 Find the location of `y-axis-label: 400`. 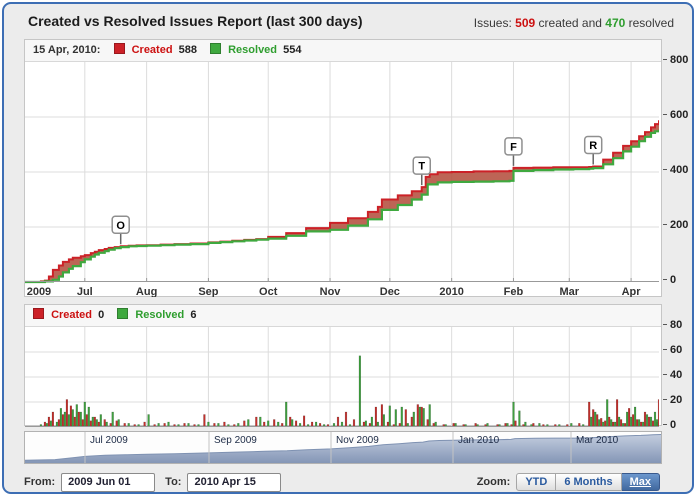

y-axis-label: 400 is located at coordinates (675, 170).